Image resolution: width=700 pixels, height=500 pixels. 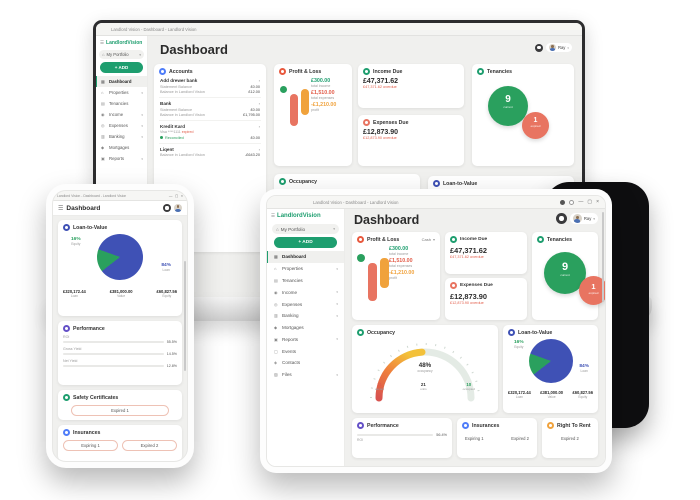 What do you see at coordinates (388, 71) in the screenshot?
I see `card-title: Income Due` at bounding box center [388, 71].